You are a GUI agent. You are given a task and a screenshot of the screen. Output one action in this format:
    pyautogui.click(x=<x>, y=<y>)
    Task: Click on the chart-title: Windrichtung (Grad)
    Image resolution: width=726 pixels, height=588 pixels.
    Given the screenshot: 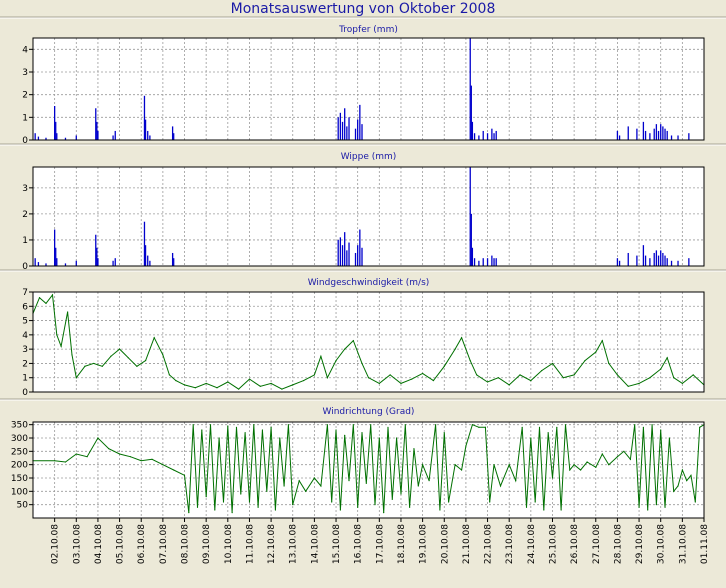 What is the action you would take?
    pyautogui.click(x=369, y=412)
    